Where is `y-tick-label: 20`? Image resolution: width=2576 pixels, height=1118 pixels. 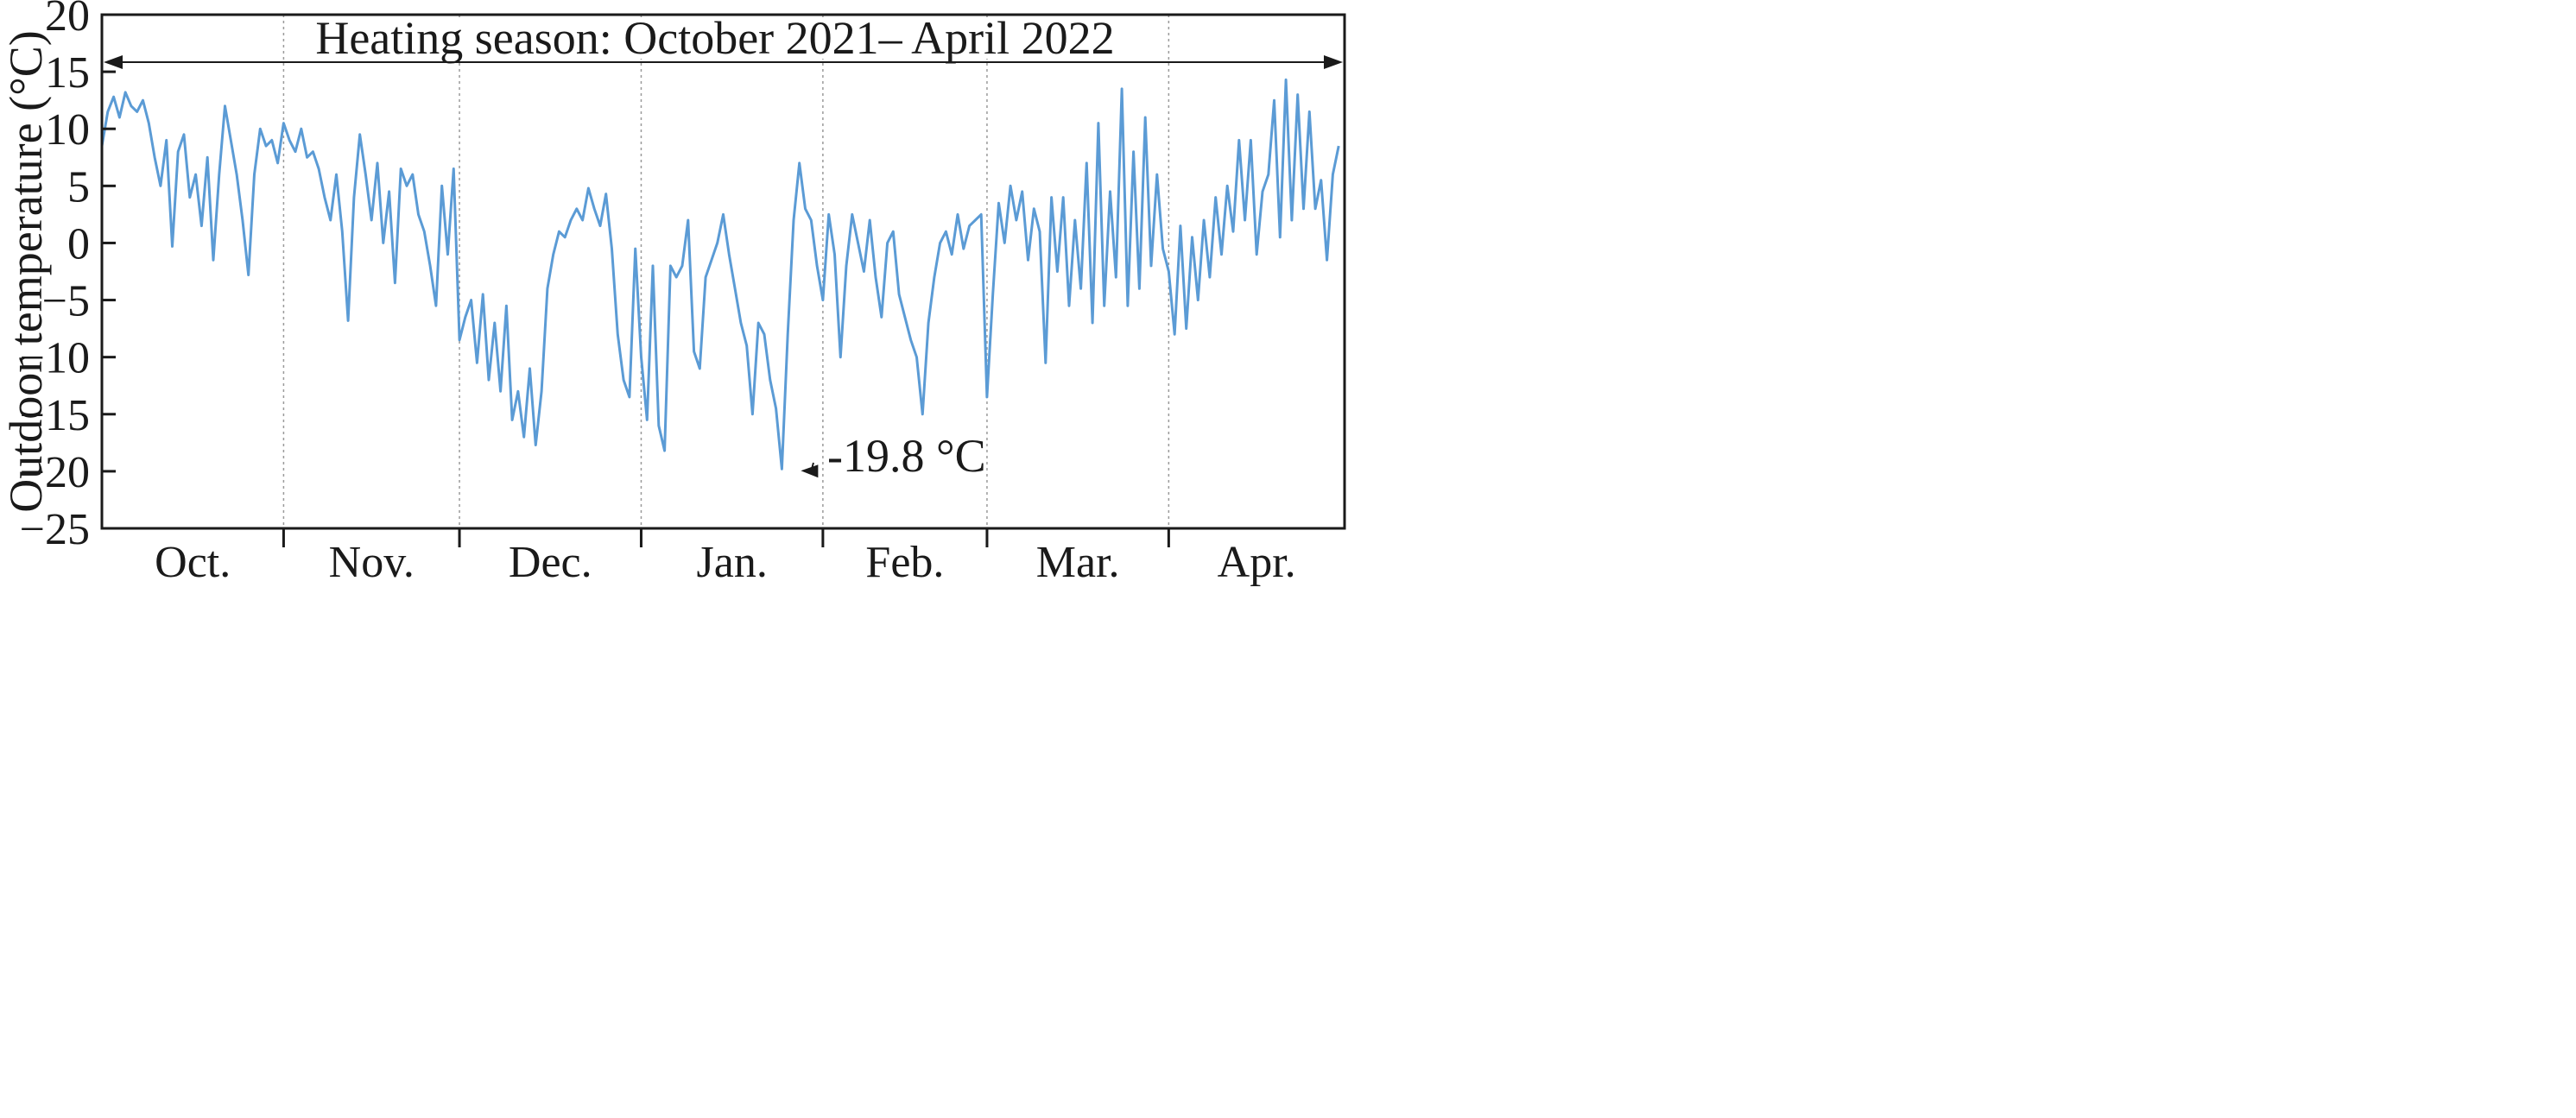 y-tick-label: 20 is located at coordinates (67, 20).